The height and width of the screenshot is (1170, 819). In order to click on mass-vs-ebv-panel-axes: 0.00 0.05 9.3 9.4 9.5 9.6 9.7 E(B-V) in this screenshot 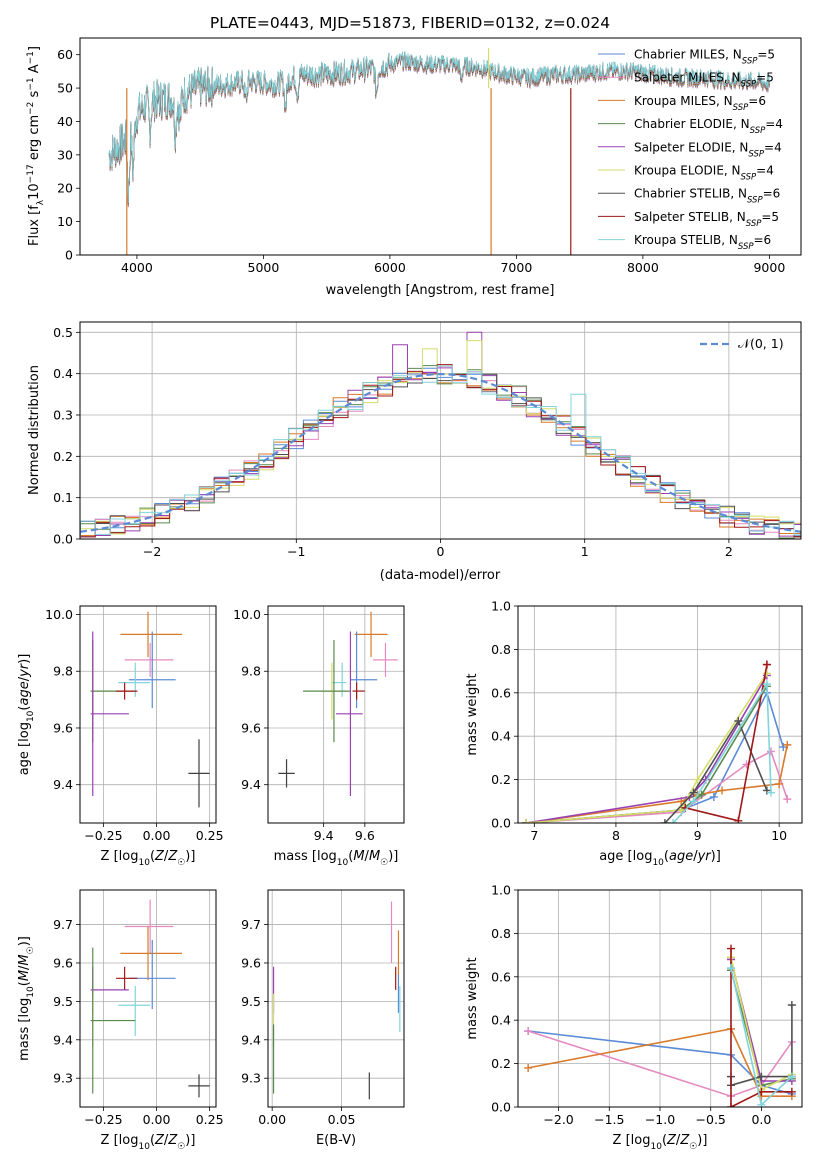, I will do `click(323, 1018)`.